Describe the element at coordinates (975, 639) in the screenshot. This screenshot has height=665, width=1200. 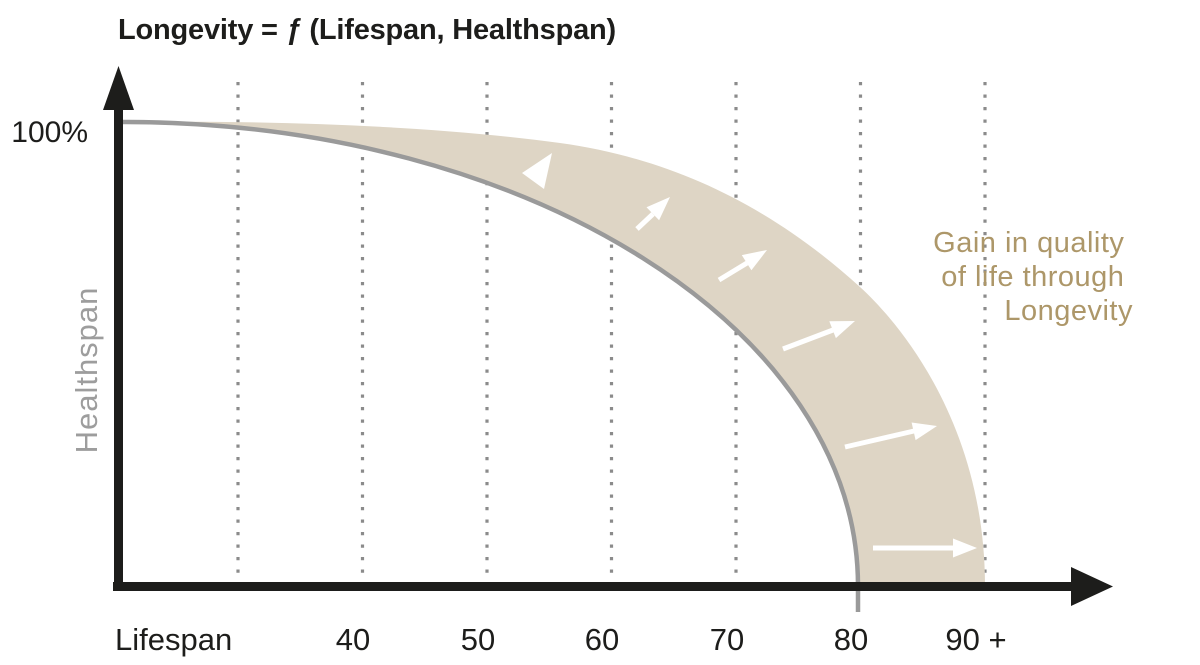
I see `x-tick-90plus: 90 +` at that location.